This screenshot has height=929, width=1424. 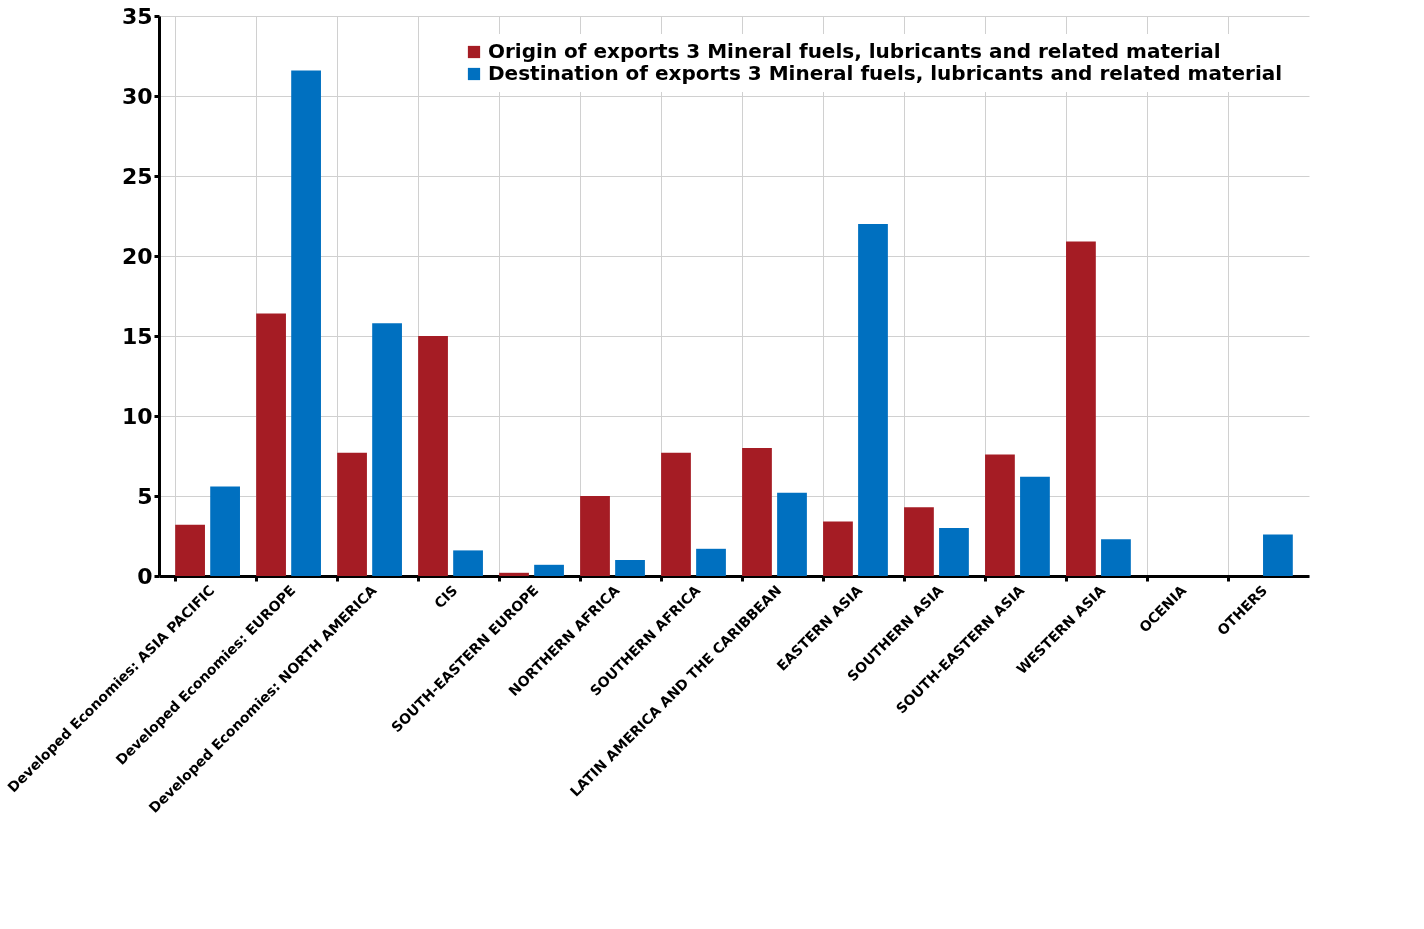 I want to click on y-tick-label: 0, so click(x=145, y=576).